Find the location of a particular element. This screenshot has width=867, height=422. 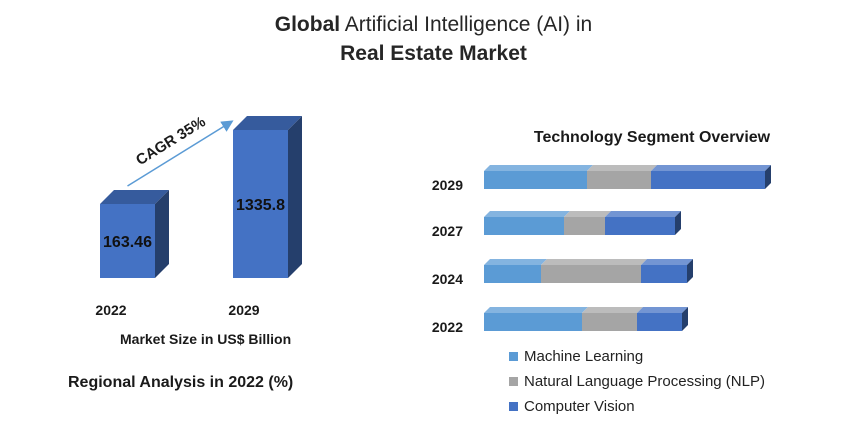

regional-analysis-caption: Regional Analysis in 2022 (%) is located at coordinates (181, 382).